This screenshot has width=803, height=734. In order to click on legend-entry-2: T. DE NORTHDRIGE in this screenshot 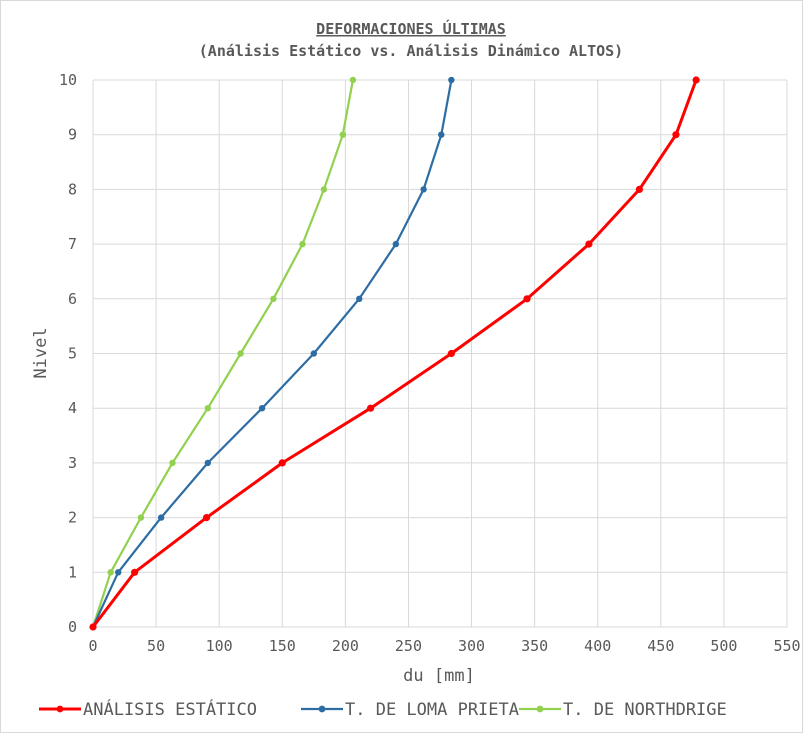, I will do `click(623, 710)`.